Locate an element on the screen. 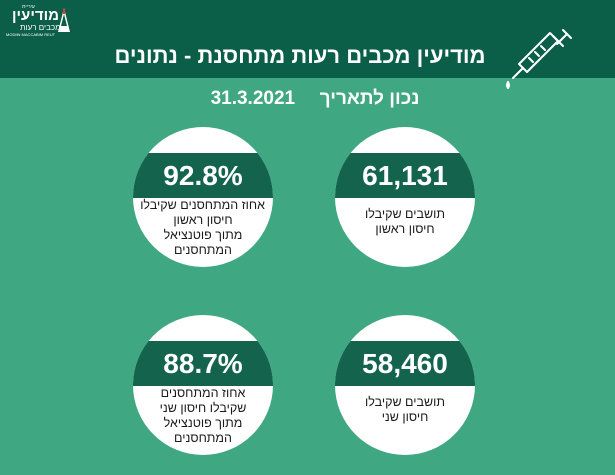  stat-value: 88.7% is located at coordinates (203, 363).